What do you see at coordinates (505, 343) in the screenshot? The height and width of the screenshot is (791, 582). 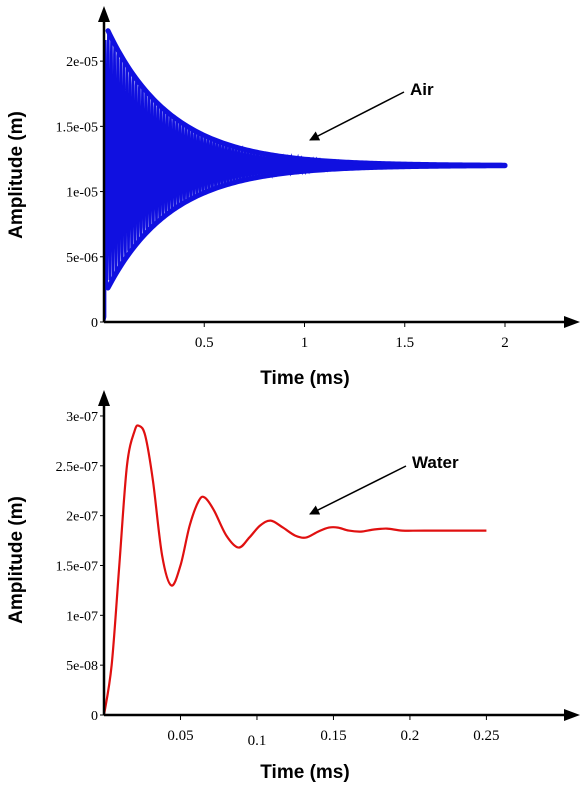 I see `chart-air-x-tick-label: 2` at bounding box center [505, 343].